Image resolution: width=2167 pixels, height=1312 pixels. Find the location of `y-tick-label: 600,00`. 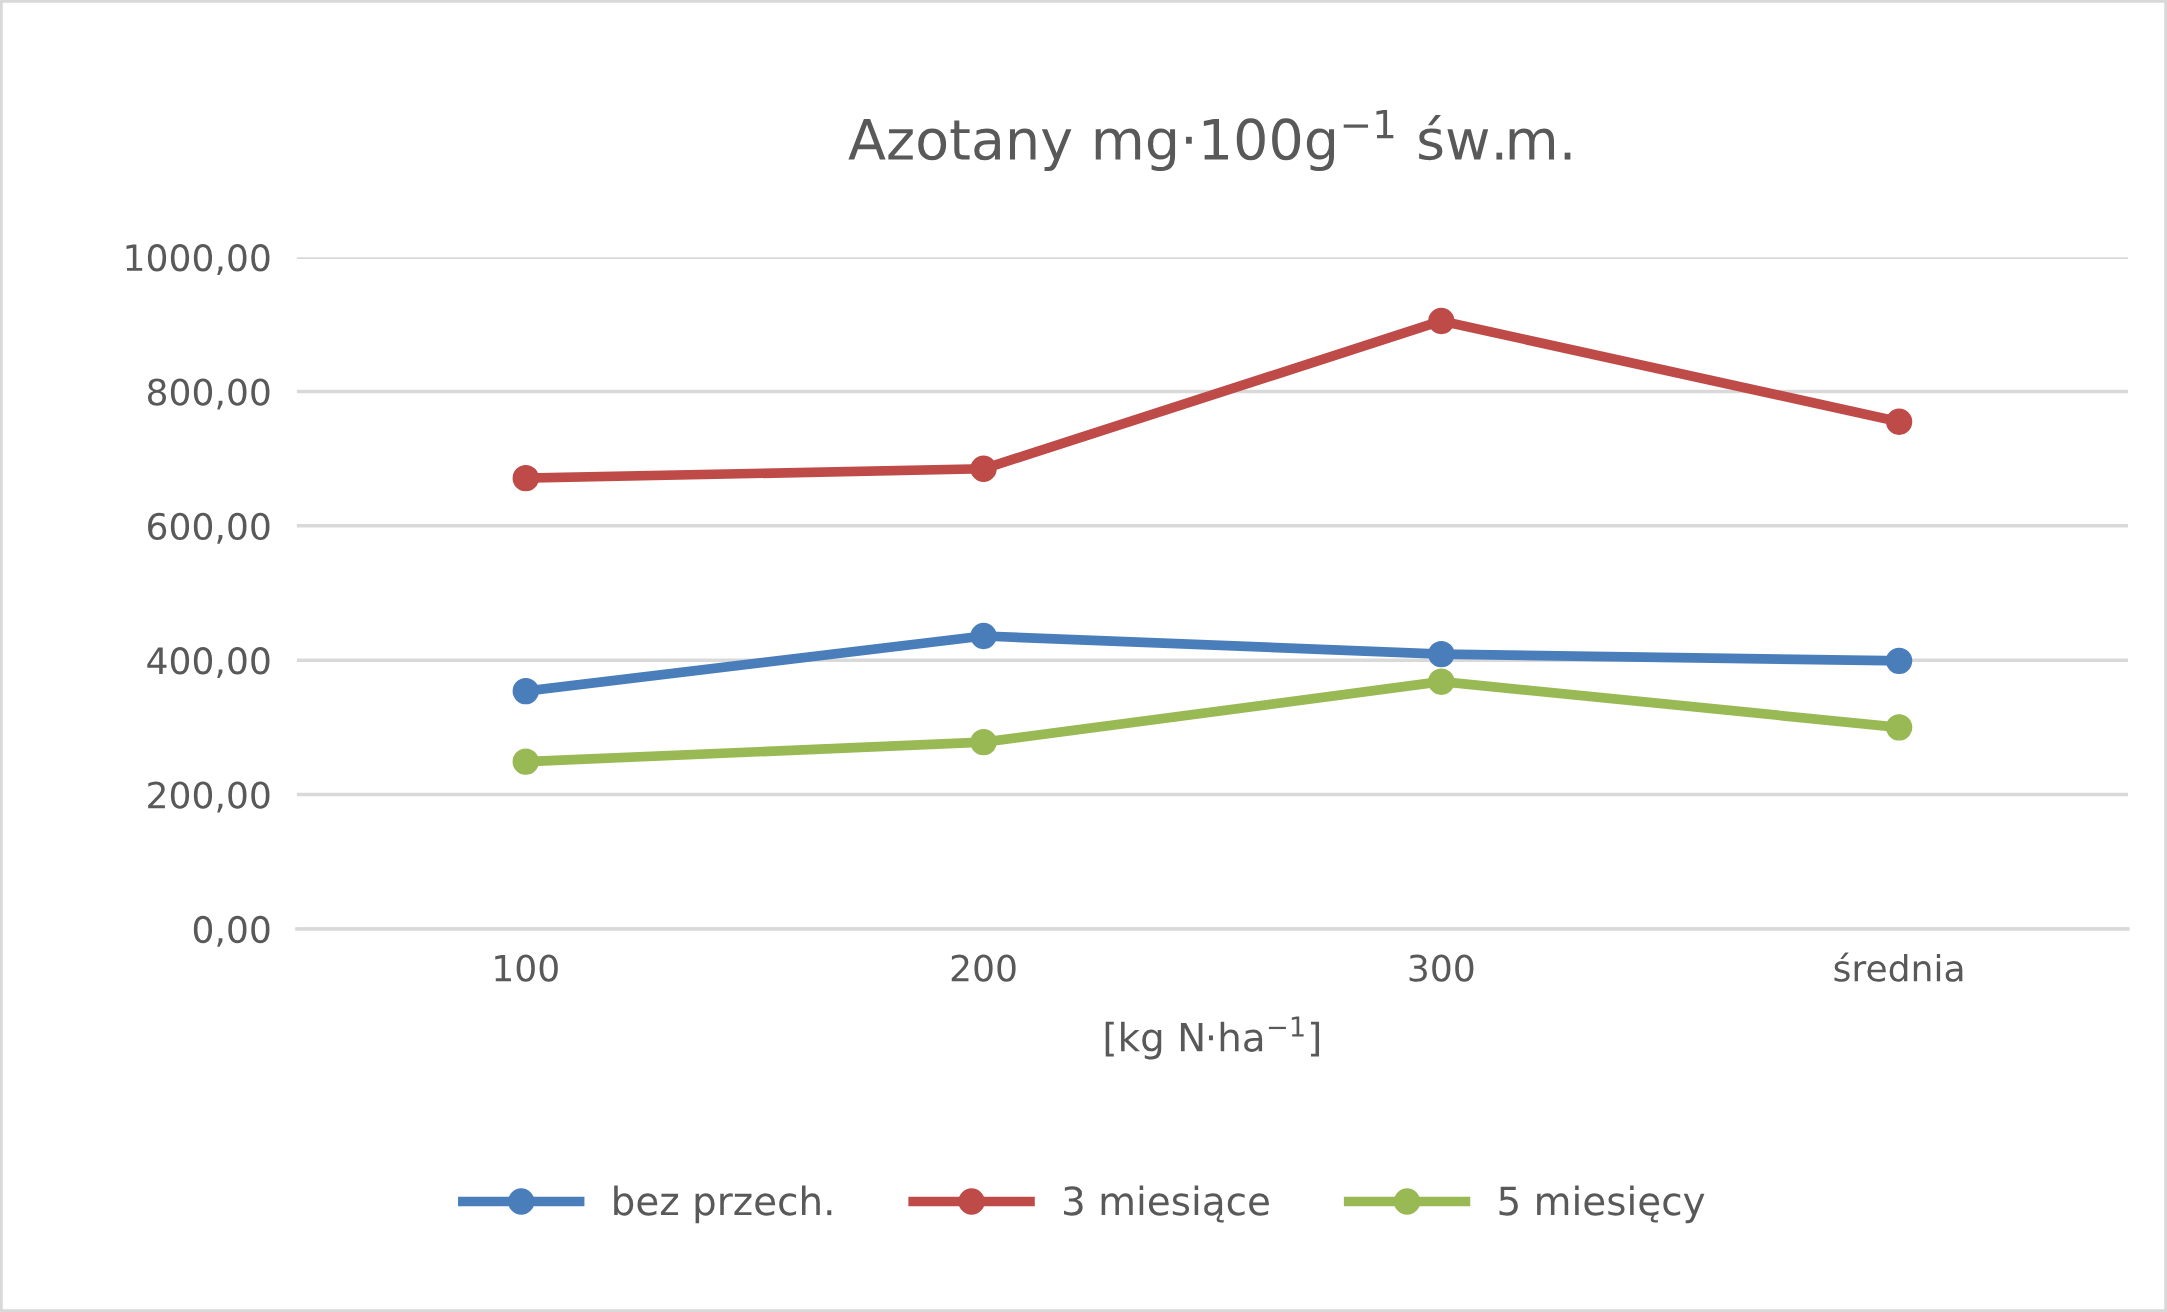

y-tick-label: 600,00 is located at coordinates (209, 528).